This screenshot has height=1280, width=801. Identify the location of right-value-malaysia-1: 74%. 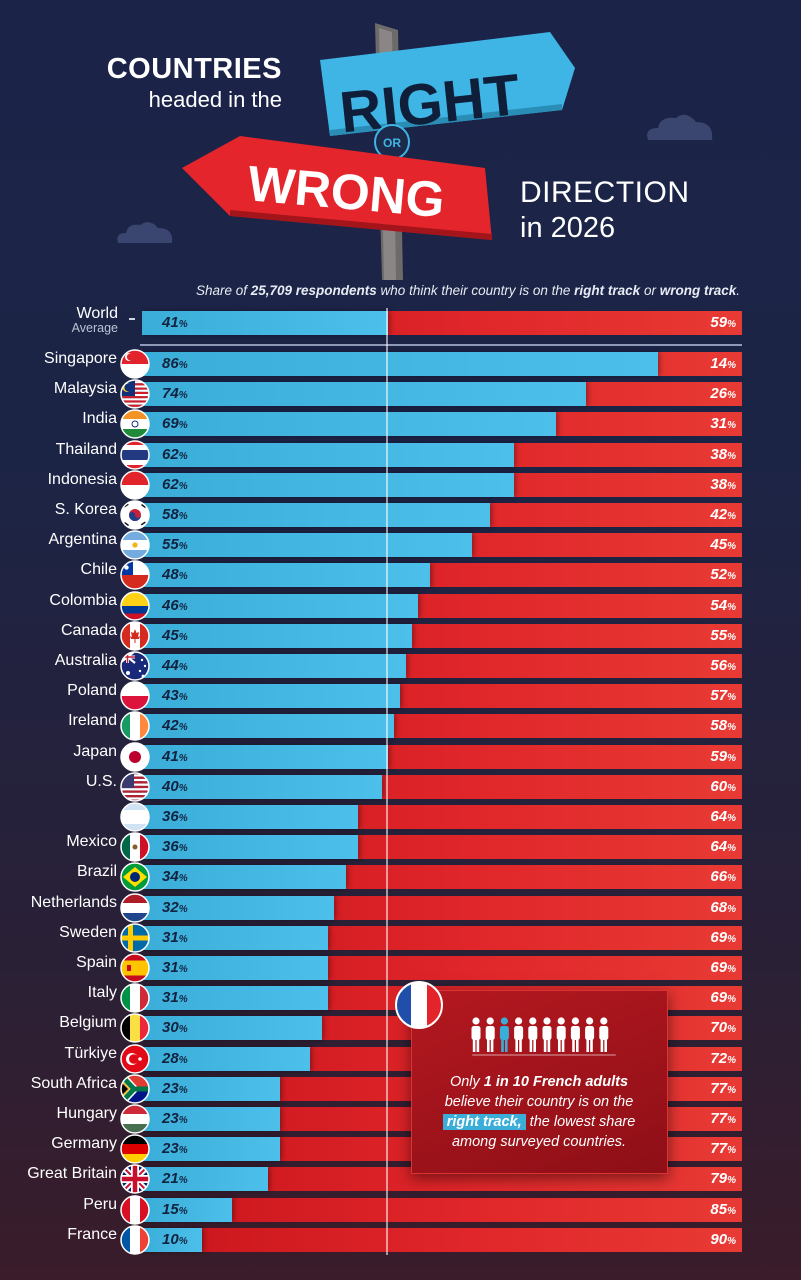
(175, 393).